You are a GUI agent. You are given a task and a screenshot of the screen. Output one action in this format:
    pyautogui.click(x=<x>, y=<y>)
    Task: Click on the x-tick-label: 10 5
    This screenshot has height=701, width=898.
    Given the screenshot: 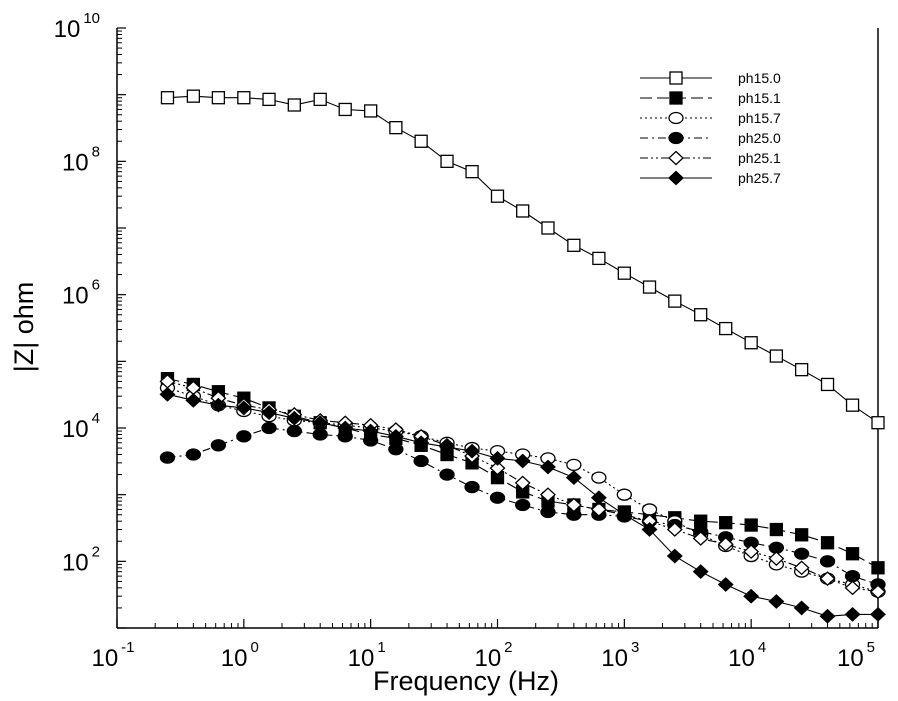 What is the action you would take?
    pyautogui.click(x=856, y=655)
    